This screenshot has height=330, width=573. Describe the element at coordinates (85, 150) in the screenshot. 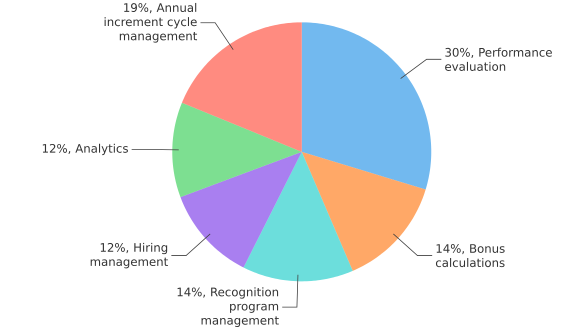

I see `slice-label: 12%, Analytics` at that location.